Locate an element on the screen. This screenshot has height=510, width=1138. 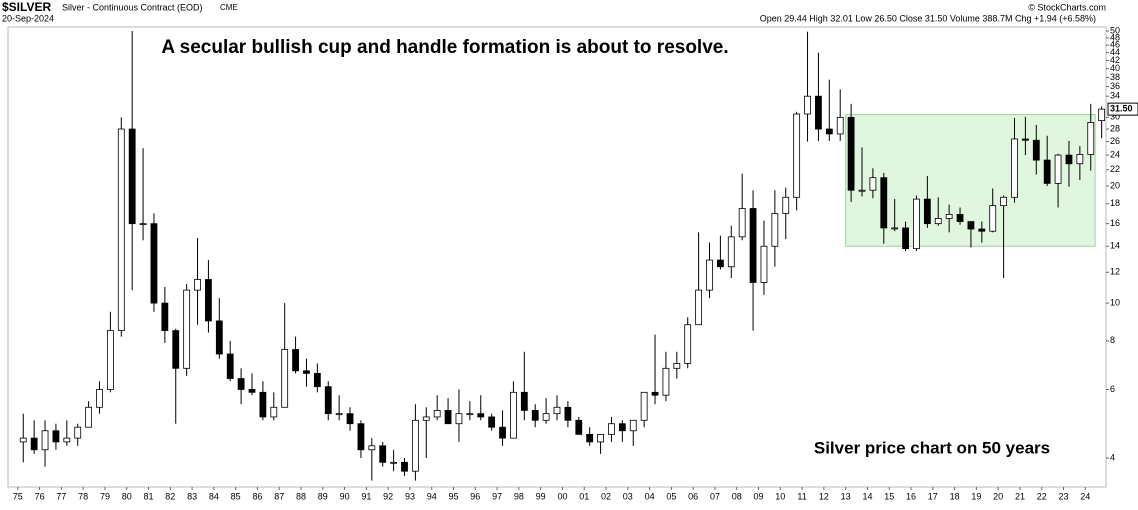
x-tick-label: 84 is located at coordinates (214, 496).